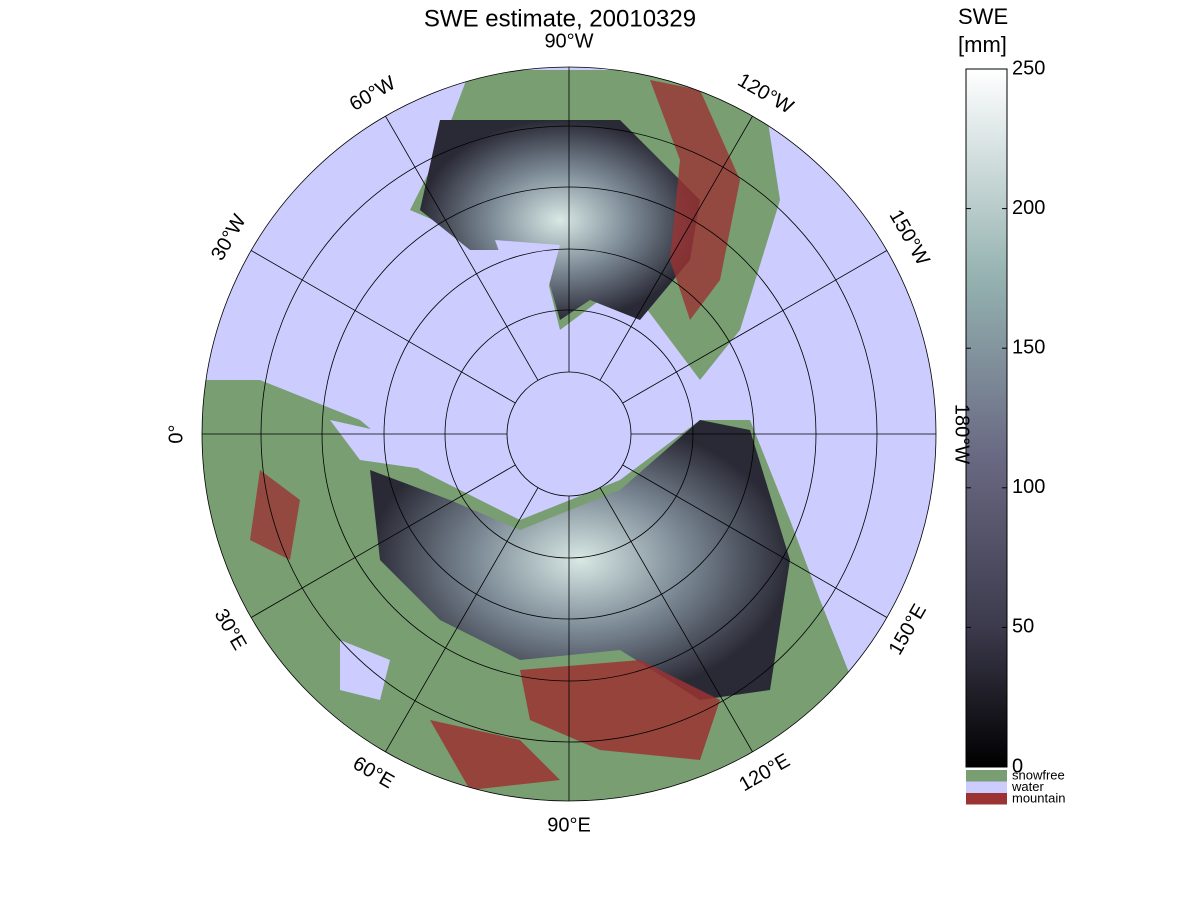  Describe the element at coordinates (229, 238) in the screenshot. I see `longitude-label: 30°W` at that location.